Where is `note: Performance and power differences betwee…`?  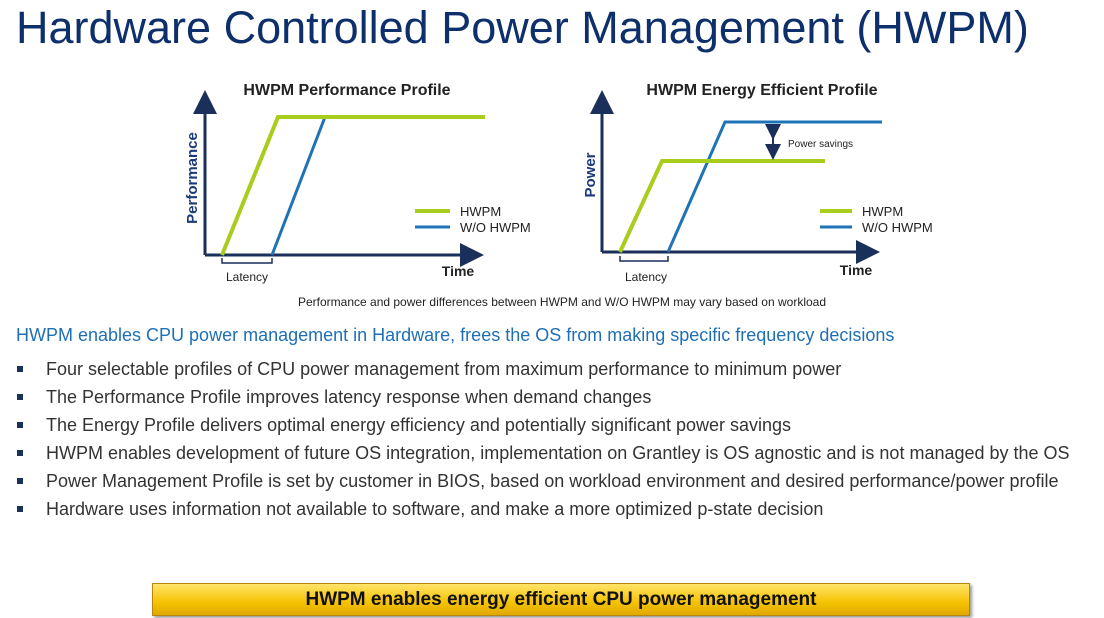 note: Performance and power differences betwee… is located at coordinates (562, 302).